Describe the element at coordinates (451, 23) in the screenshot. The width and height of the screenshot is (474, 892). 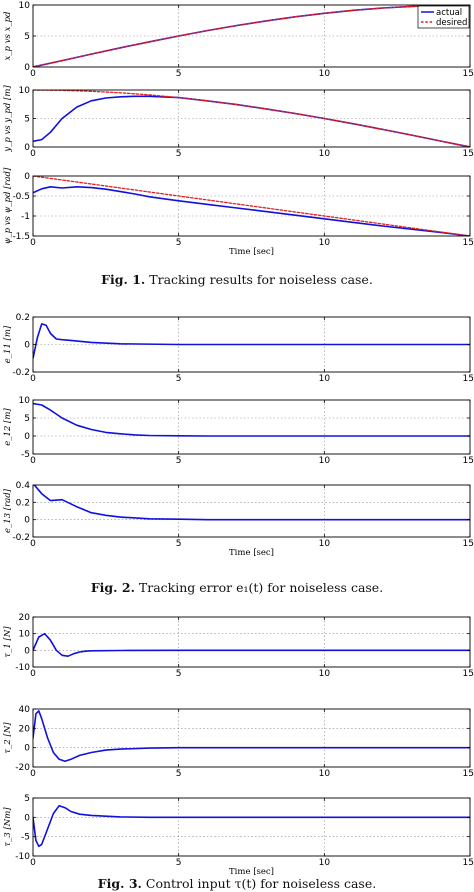
I see `legend-label-desired: desired` at that location.